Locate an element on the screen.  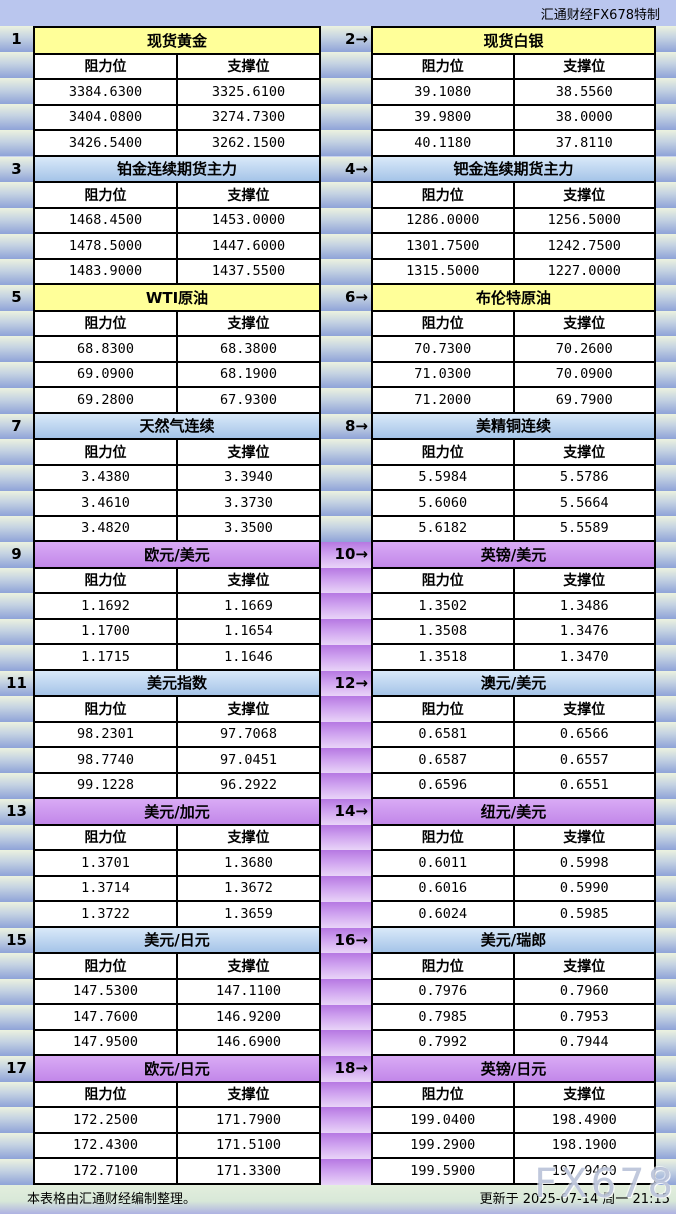
table-row: 1.3714 1.3672 is located at coordinates (177, 889).